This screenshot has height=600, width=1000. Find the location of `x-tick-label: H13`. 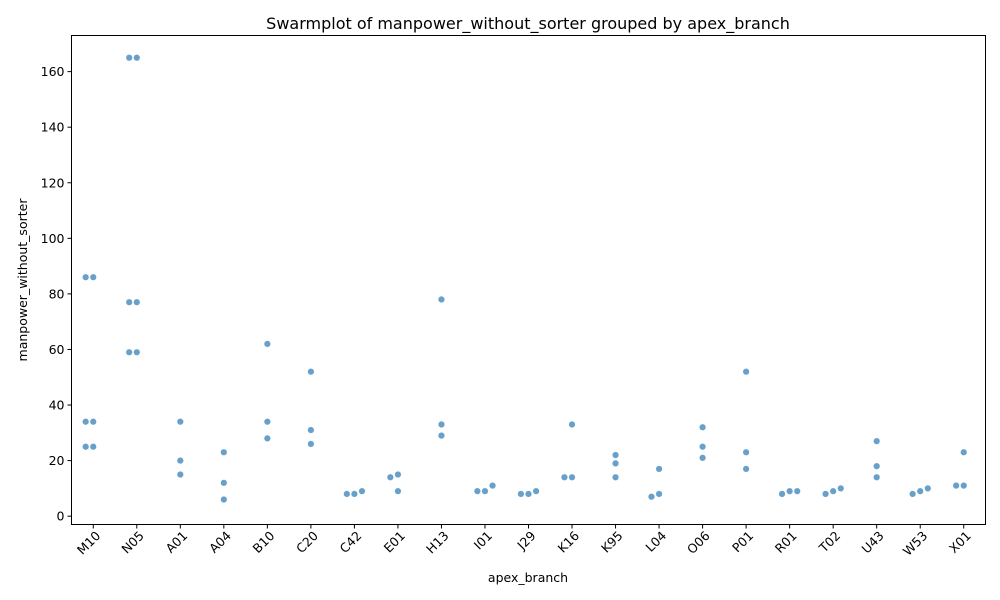

x-tick-label: H13 is located at coordinates (437, 542).